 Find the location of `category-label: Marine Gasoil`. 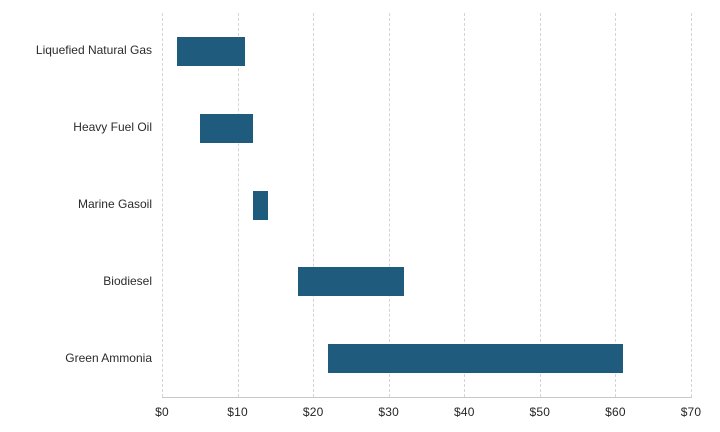

category-label: Marine Gasoil is located at coordinates (114, 204).